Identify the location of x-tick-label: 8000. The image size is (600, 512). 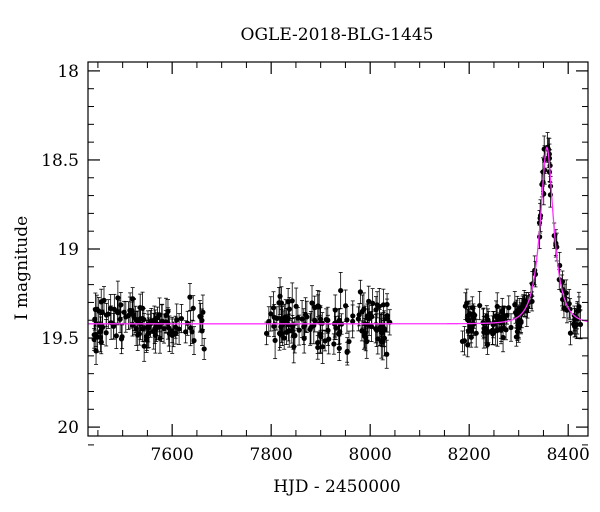
(370, 455).